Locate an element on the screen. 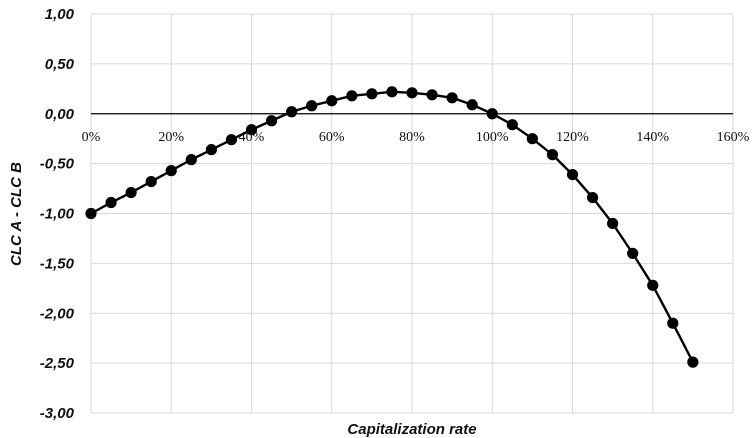 This screenshot has height=438, width=754. x-tick-label: 80% is located at coordinates (412, 137).